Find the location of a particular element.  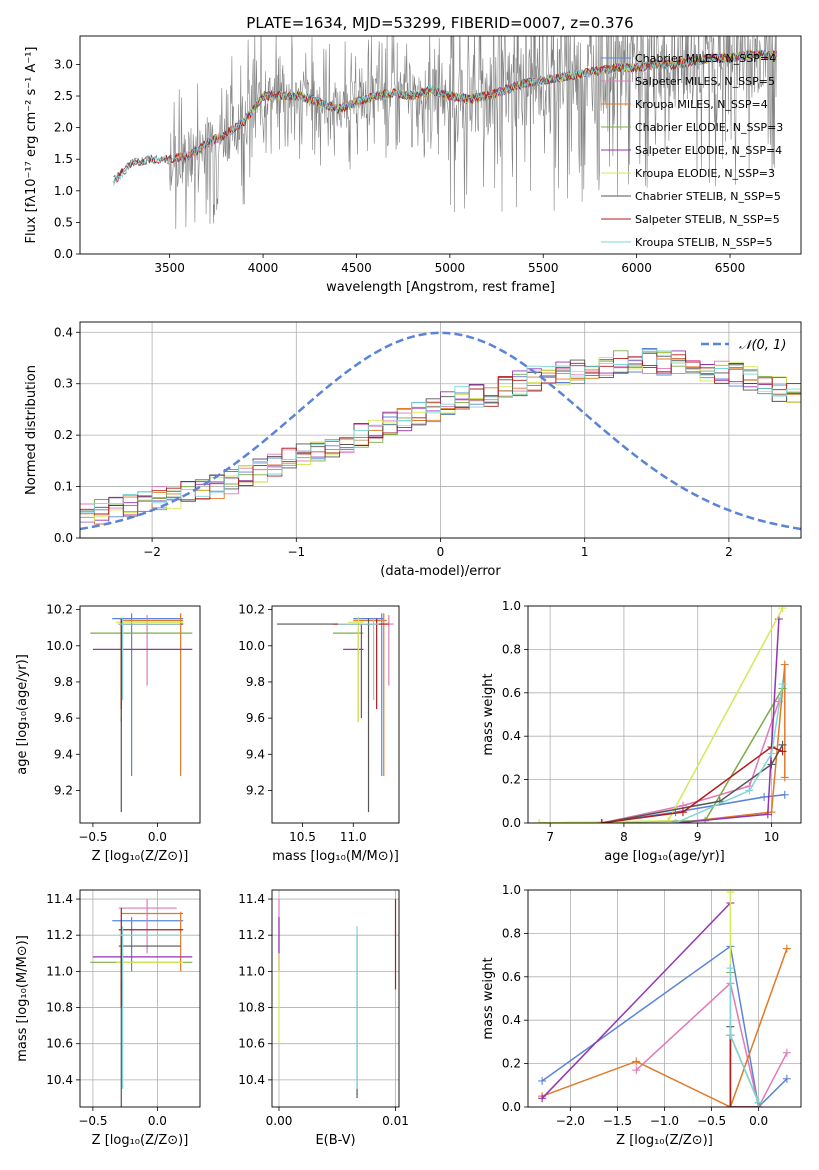

x-axis-label: age [log₁₀(age/yr)] is located at coordinates (664, 856).